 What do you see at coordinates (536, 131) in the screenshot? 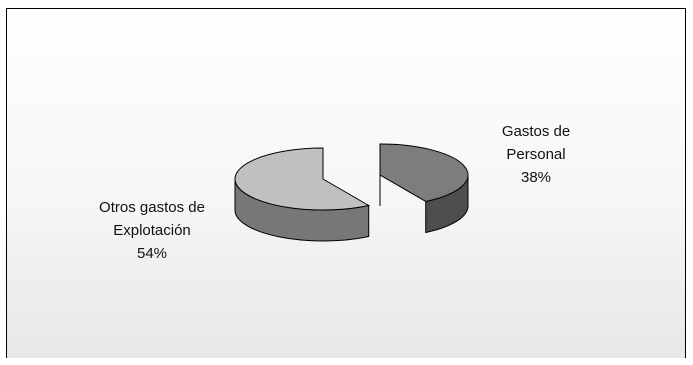
I see `label-personal-line1: Gastos de` at bounding box center [536, 131].